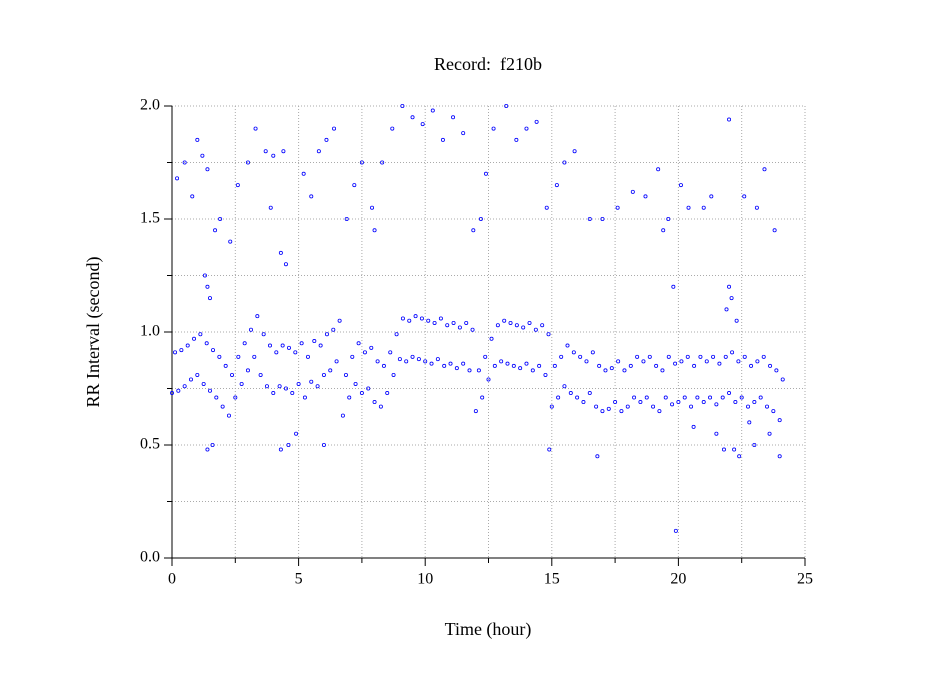 This screenshot has width=949, height=697. What do you see at coordinates (488, 629) in the screenshot?
I see `x-axis-label: Time (hour)` at bounding box center [488, 629].